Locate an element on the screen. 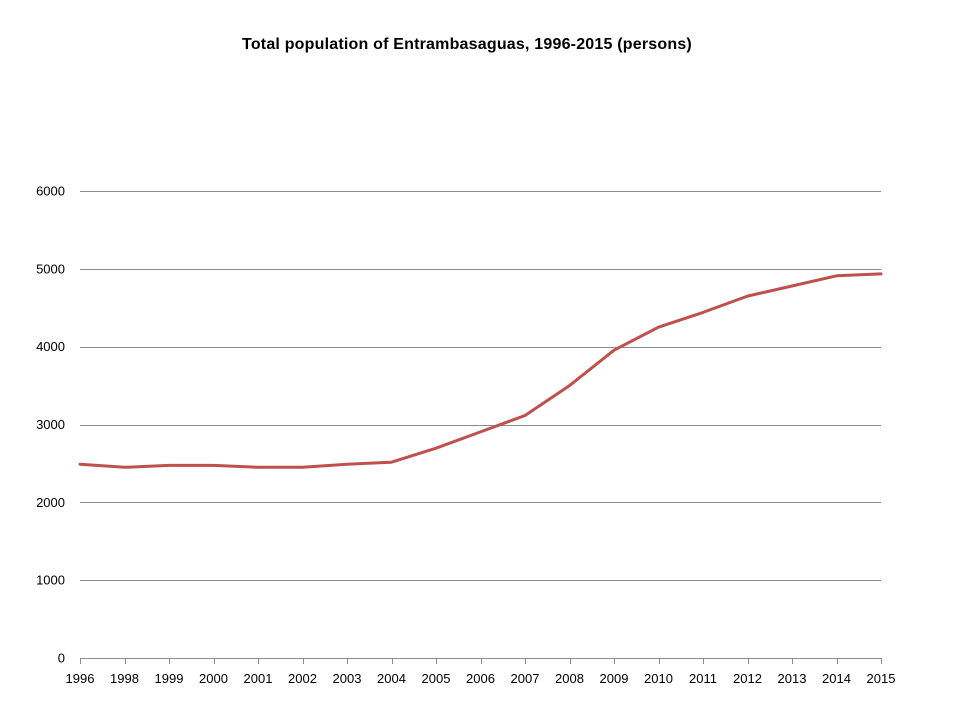 The height and width of the screenshot is (720, 960). y-axis-tick-labels: 0 1000 2000 3000 4000 5000 6000 is located at coordinates (50, 425).